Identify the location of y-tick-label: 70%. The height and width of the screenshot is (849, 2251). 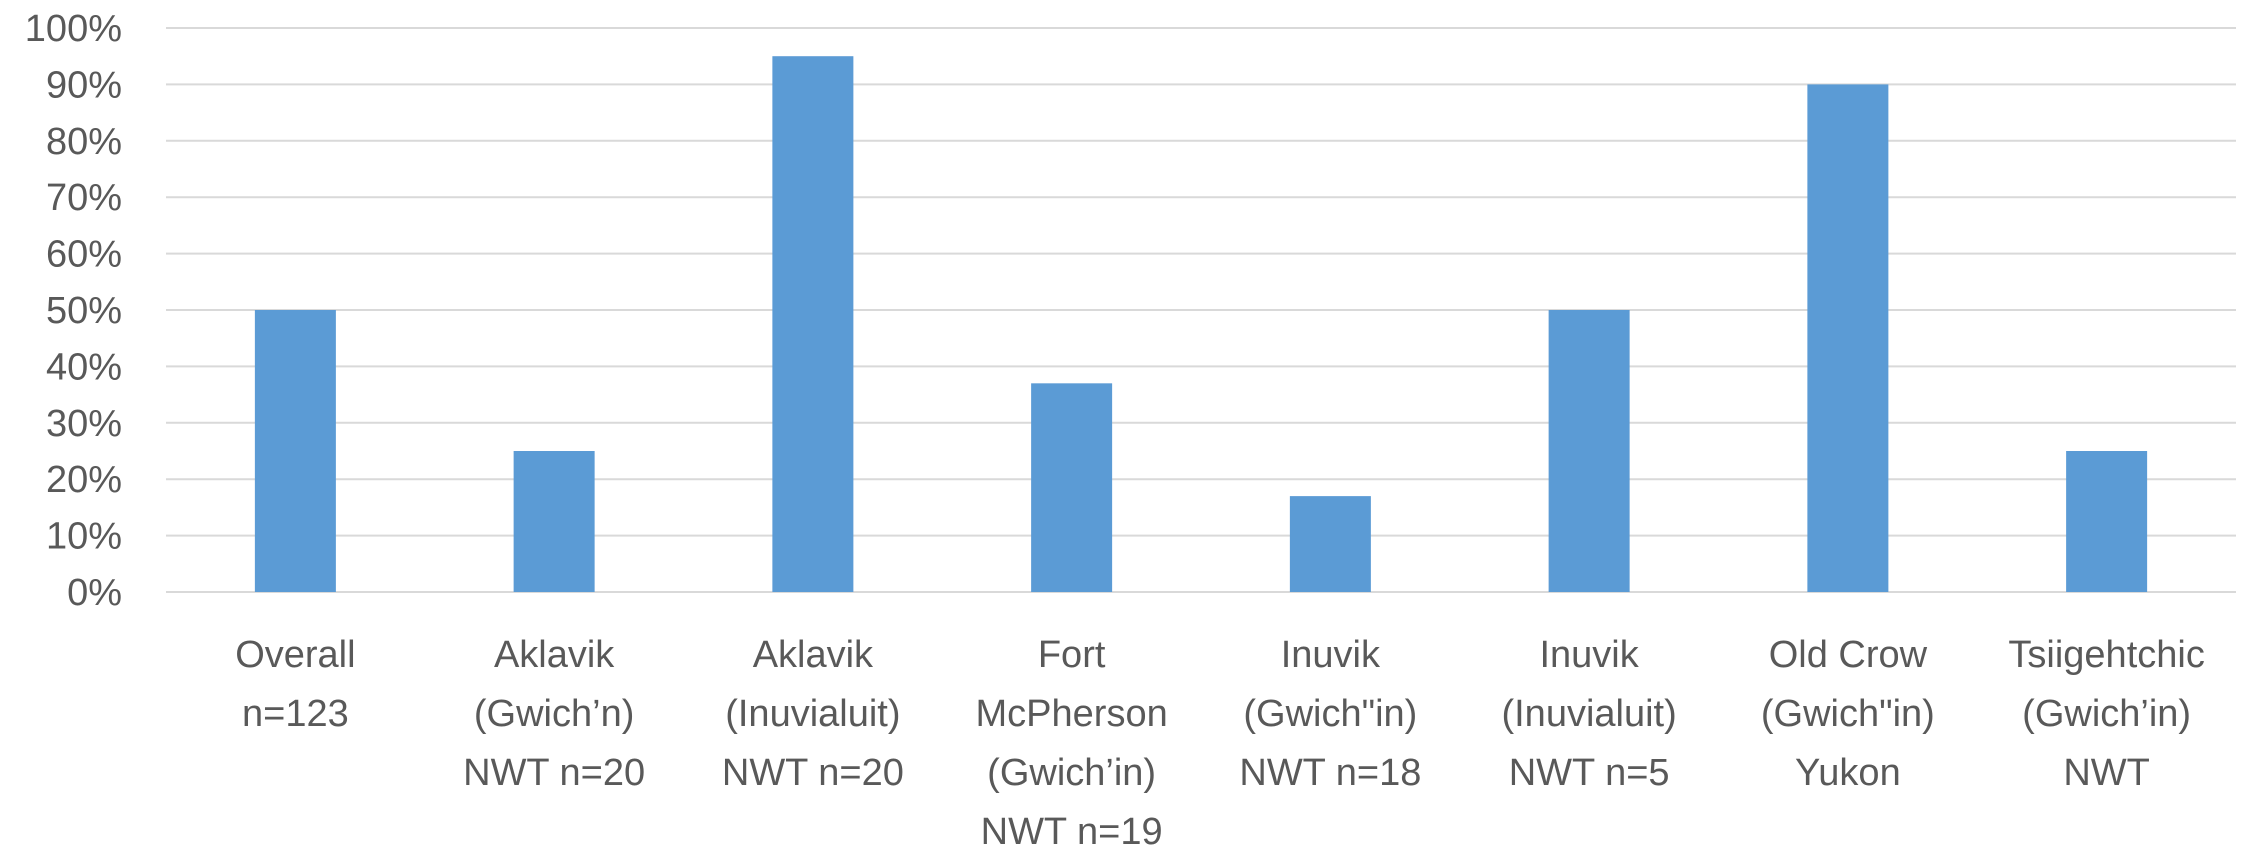
(84, 198).